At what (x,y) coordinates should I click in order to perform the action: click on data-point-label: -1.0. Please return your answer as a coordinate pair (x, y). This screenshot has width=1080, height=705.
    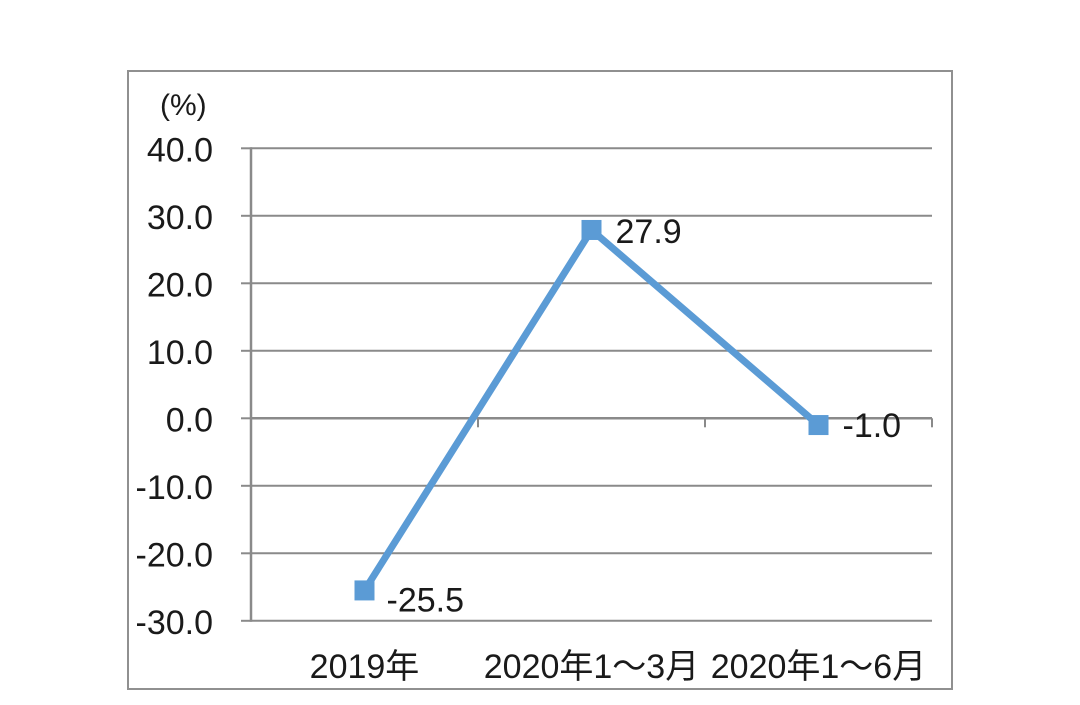
    Looking at the image, I should click on (872, 426).